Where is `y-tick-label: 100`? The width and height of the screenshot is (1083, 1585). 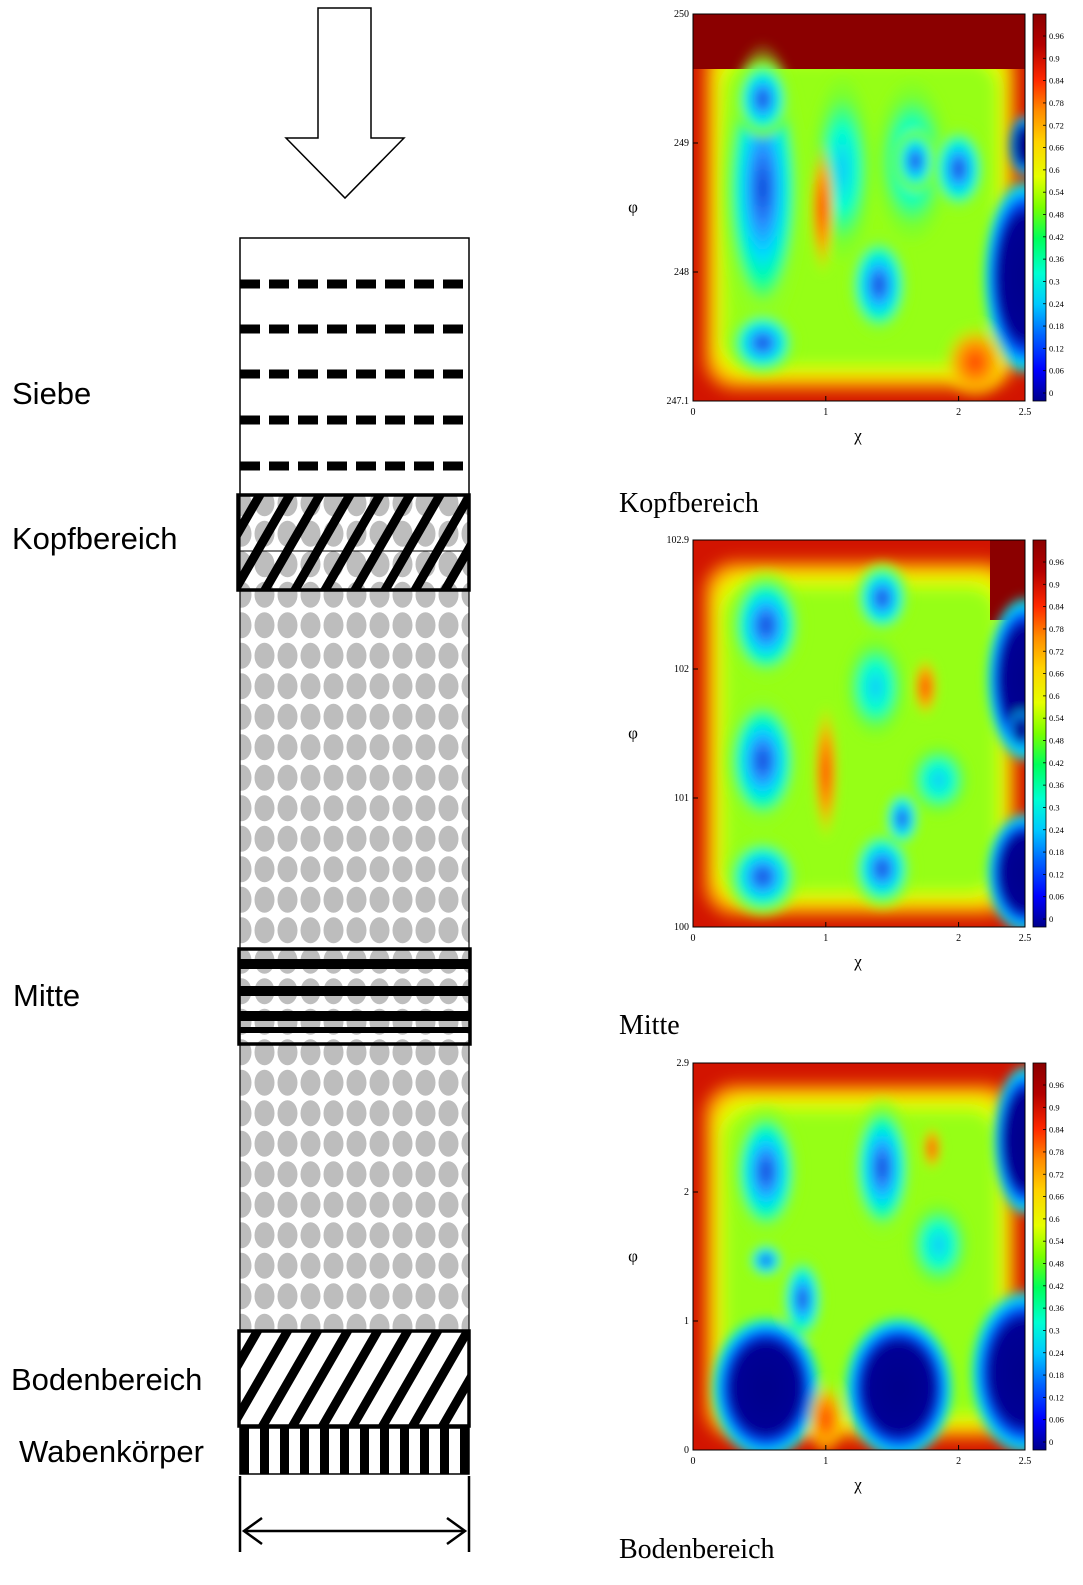
y-tick-label: 100 is located at coordinates (681, 927).